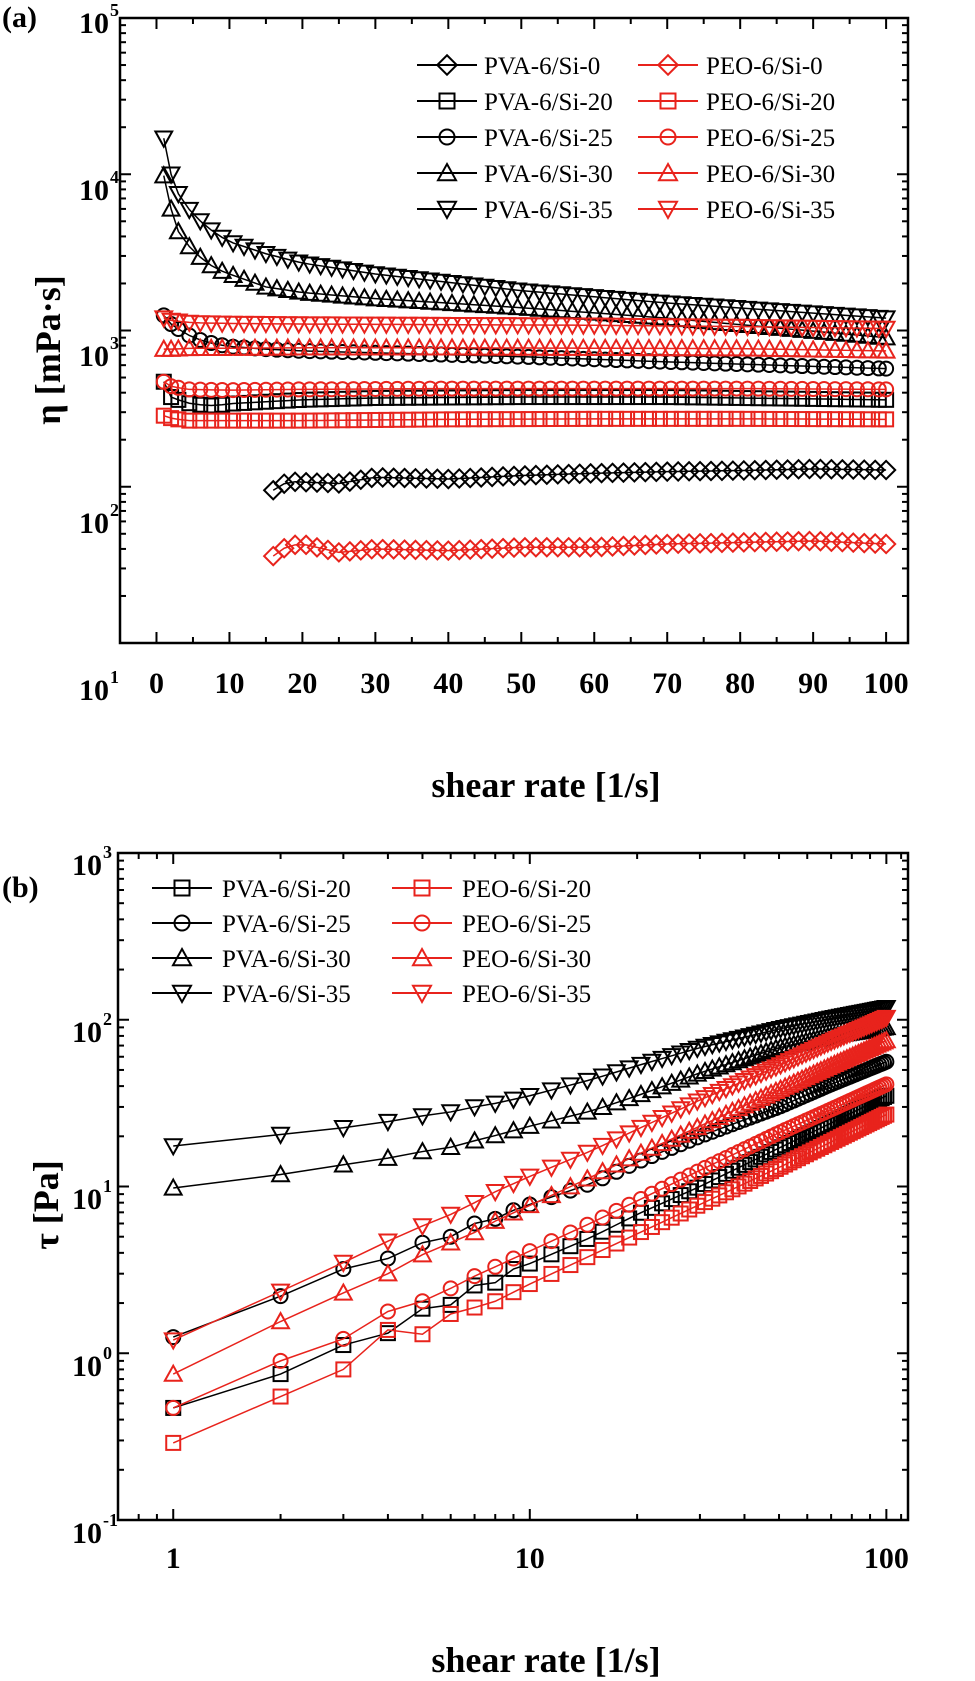 The width and height of the screenshot is (975, 1681). What do you see at coordinates (95, 1196) in the screenshot?
I see `panel-b-y-tick-labels: 10 -1 10 0 10 1 10 2 10 3` at bounding box center [95, 1196].